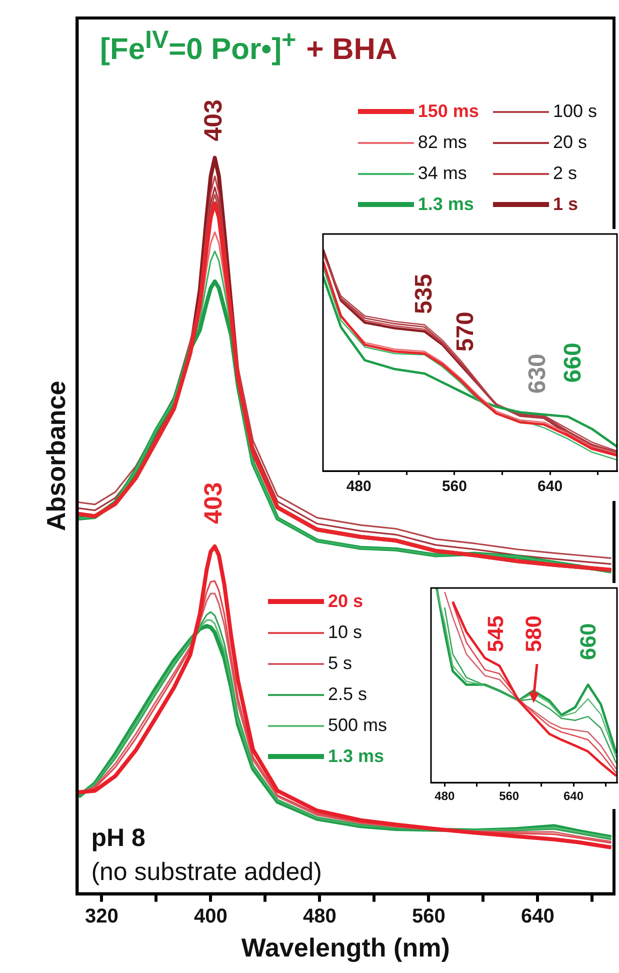  Describe the element at coordinates (118, 838) in the screenshot. I see `annotation: pH 8` at that location.